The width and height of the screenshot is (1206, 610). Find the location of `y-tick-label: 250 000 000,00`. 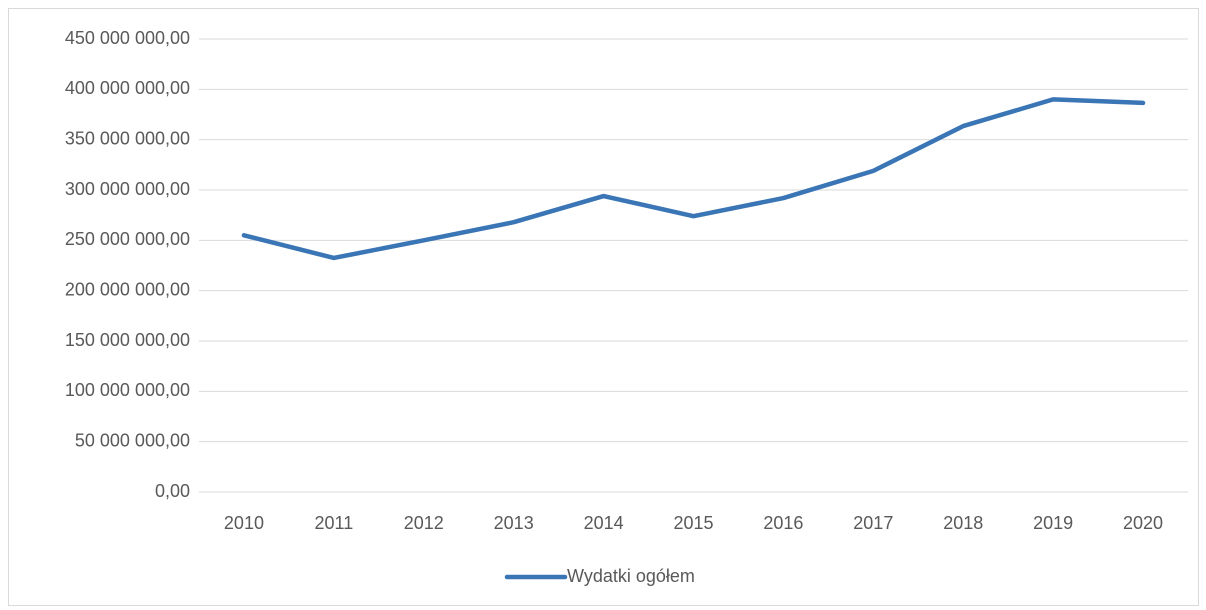

y-tick-label: 250 000 000,00 is located at coordinates (127, 239).